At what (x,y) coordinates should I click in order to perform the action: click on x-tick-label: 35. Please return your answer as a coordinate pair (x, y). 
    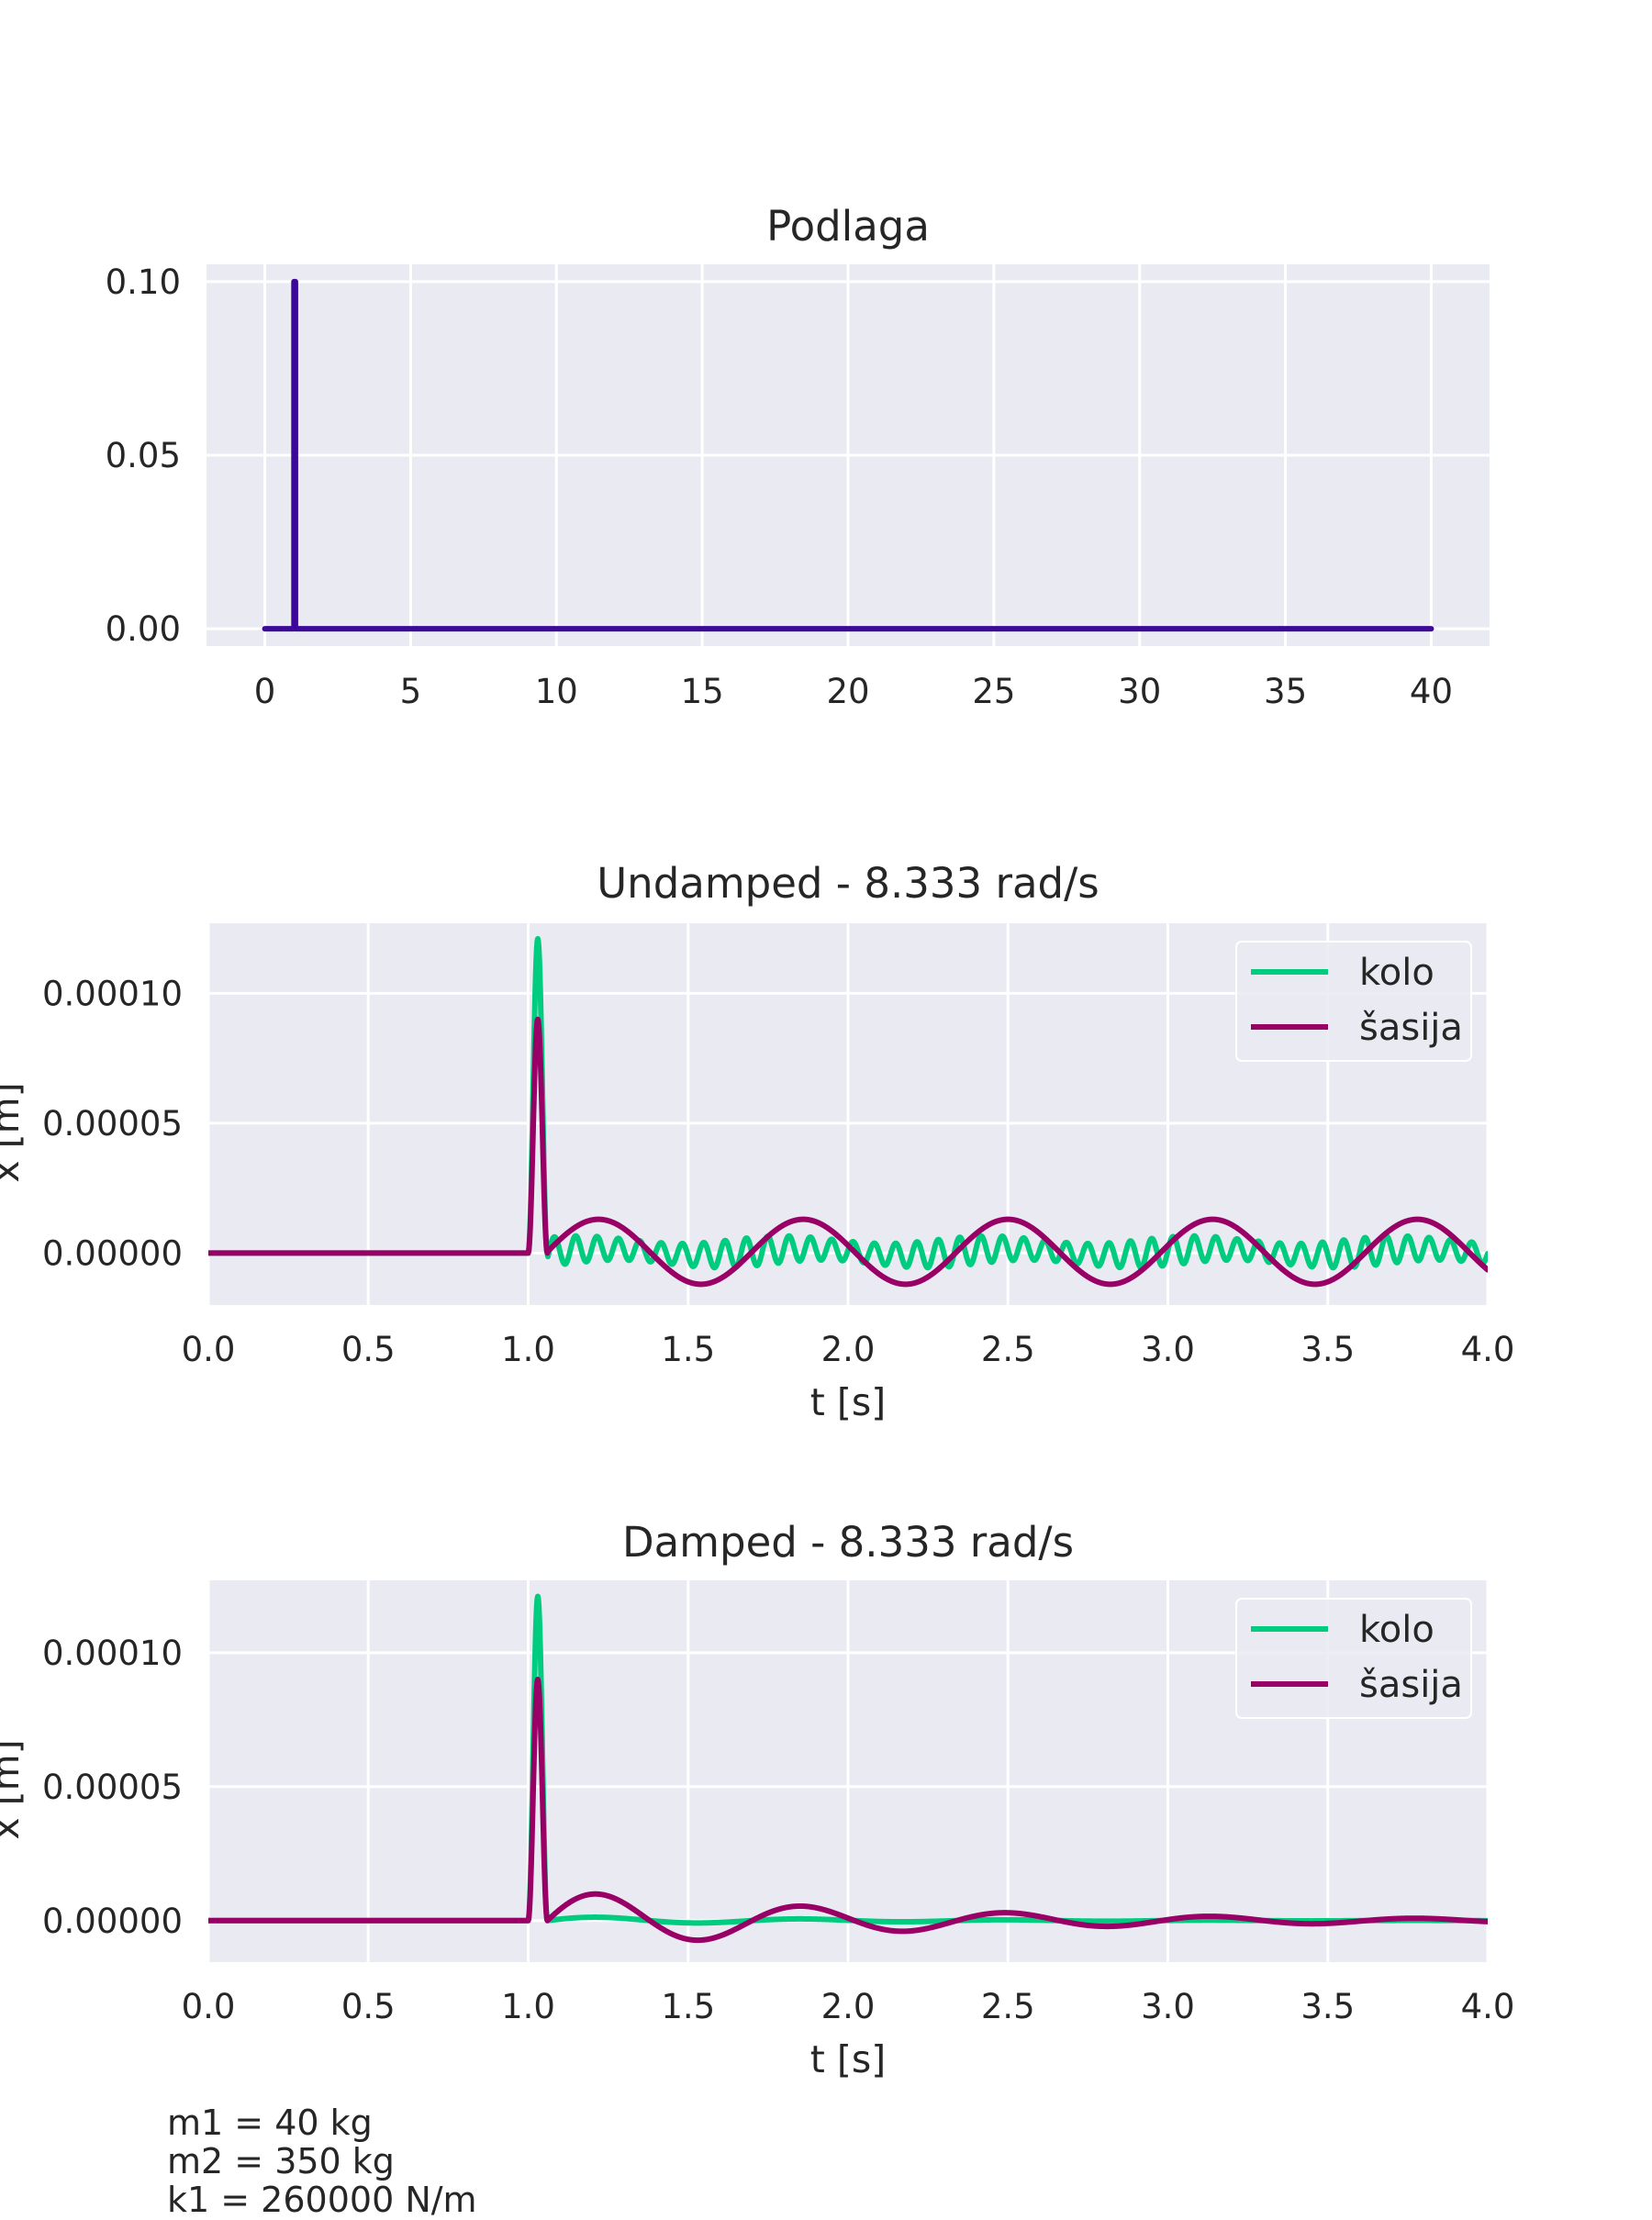
    Looking at the image, I should click on (1286, 692).